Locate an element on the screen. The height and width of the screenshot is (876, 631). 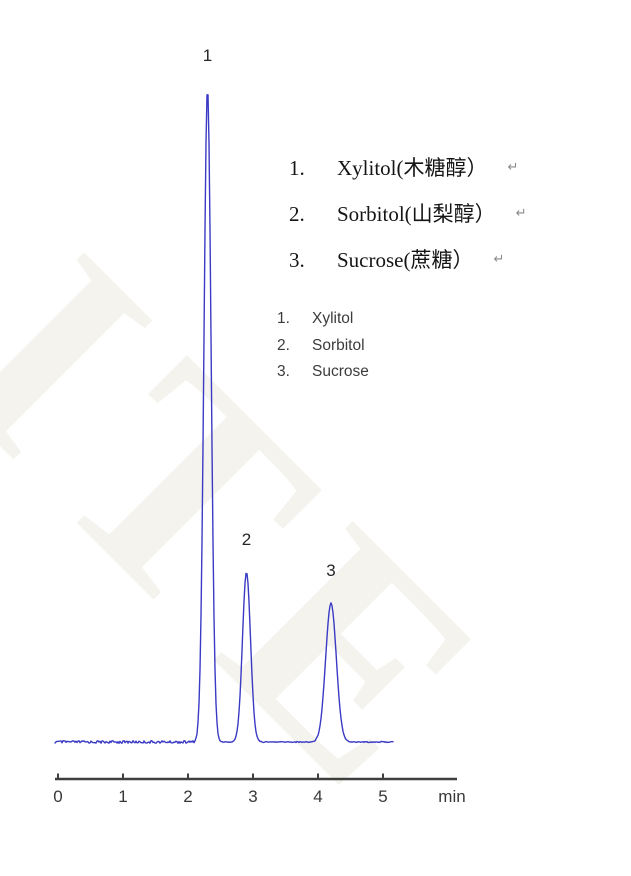
legend-item: 3. Sucrose(蔗糖） ↵ is located at coordinates (408, 260).